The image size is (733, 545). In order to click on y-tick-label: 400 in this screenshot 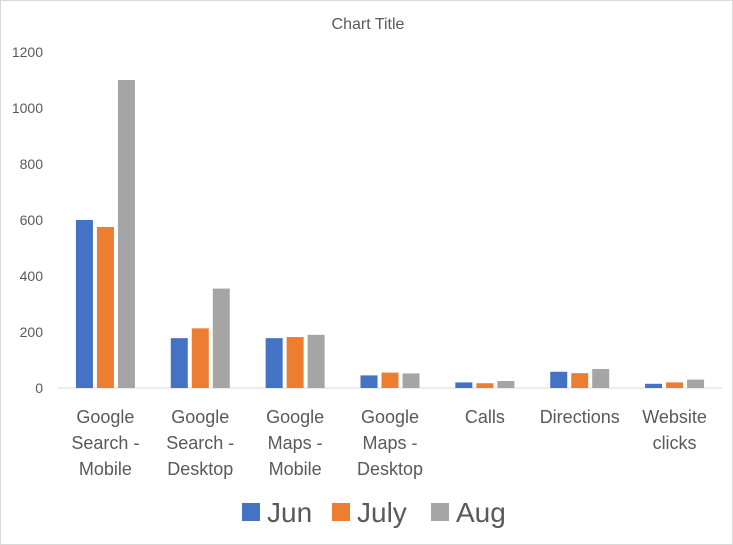, I will do `click(32, 276)`.